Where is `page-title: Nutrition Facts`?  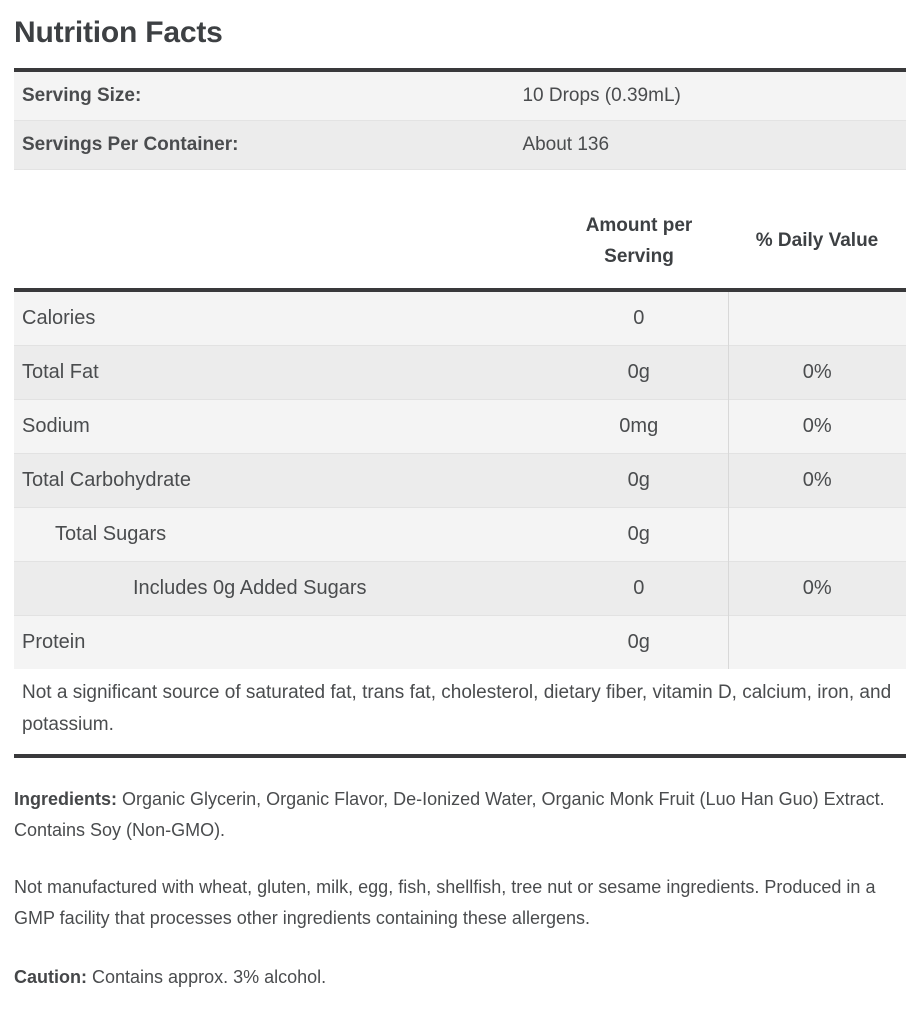 page-title: Nutrition Facts is located at coordinates (118, 32).